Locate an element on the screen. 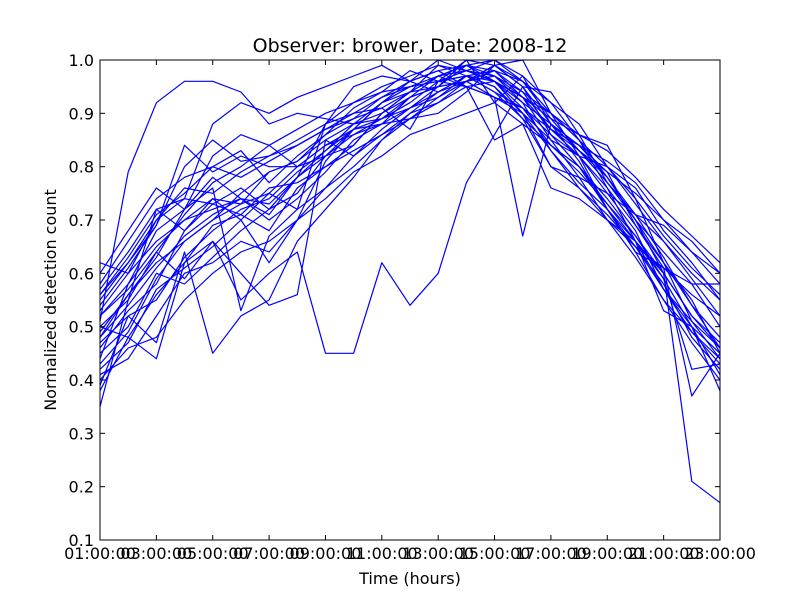  x-axis-title: Time (hours) is located at coordinates (409, 578).